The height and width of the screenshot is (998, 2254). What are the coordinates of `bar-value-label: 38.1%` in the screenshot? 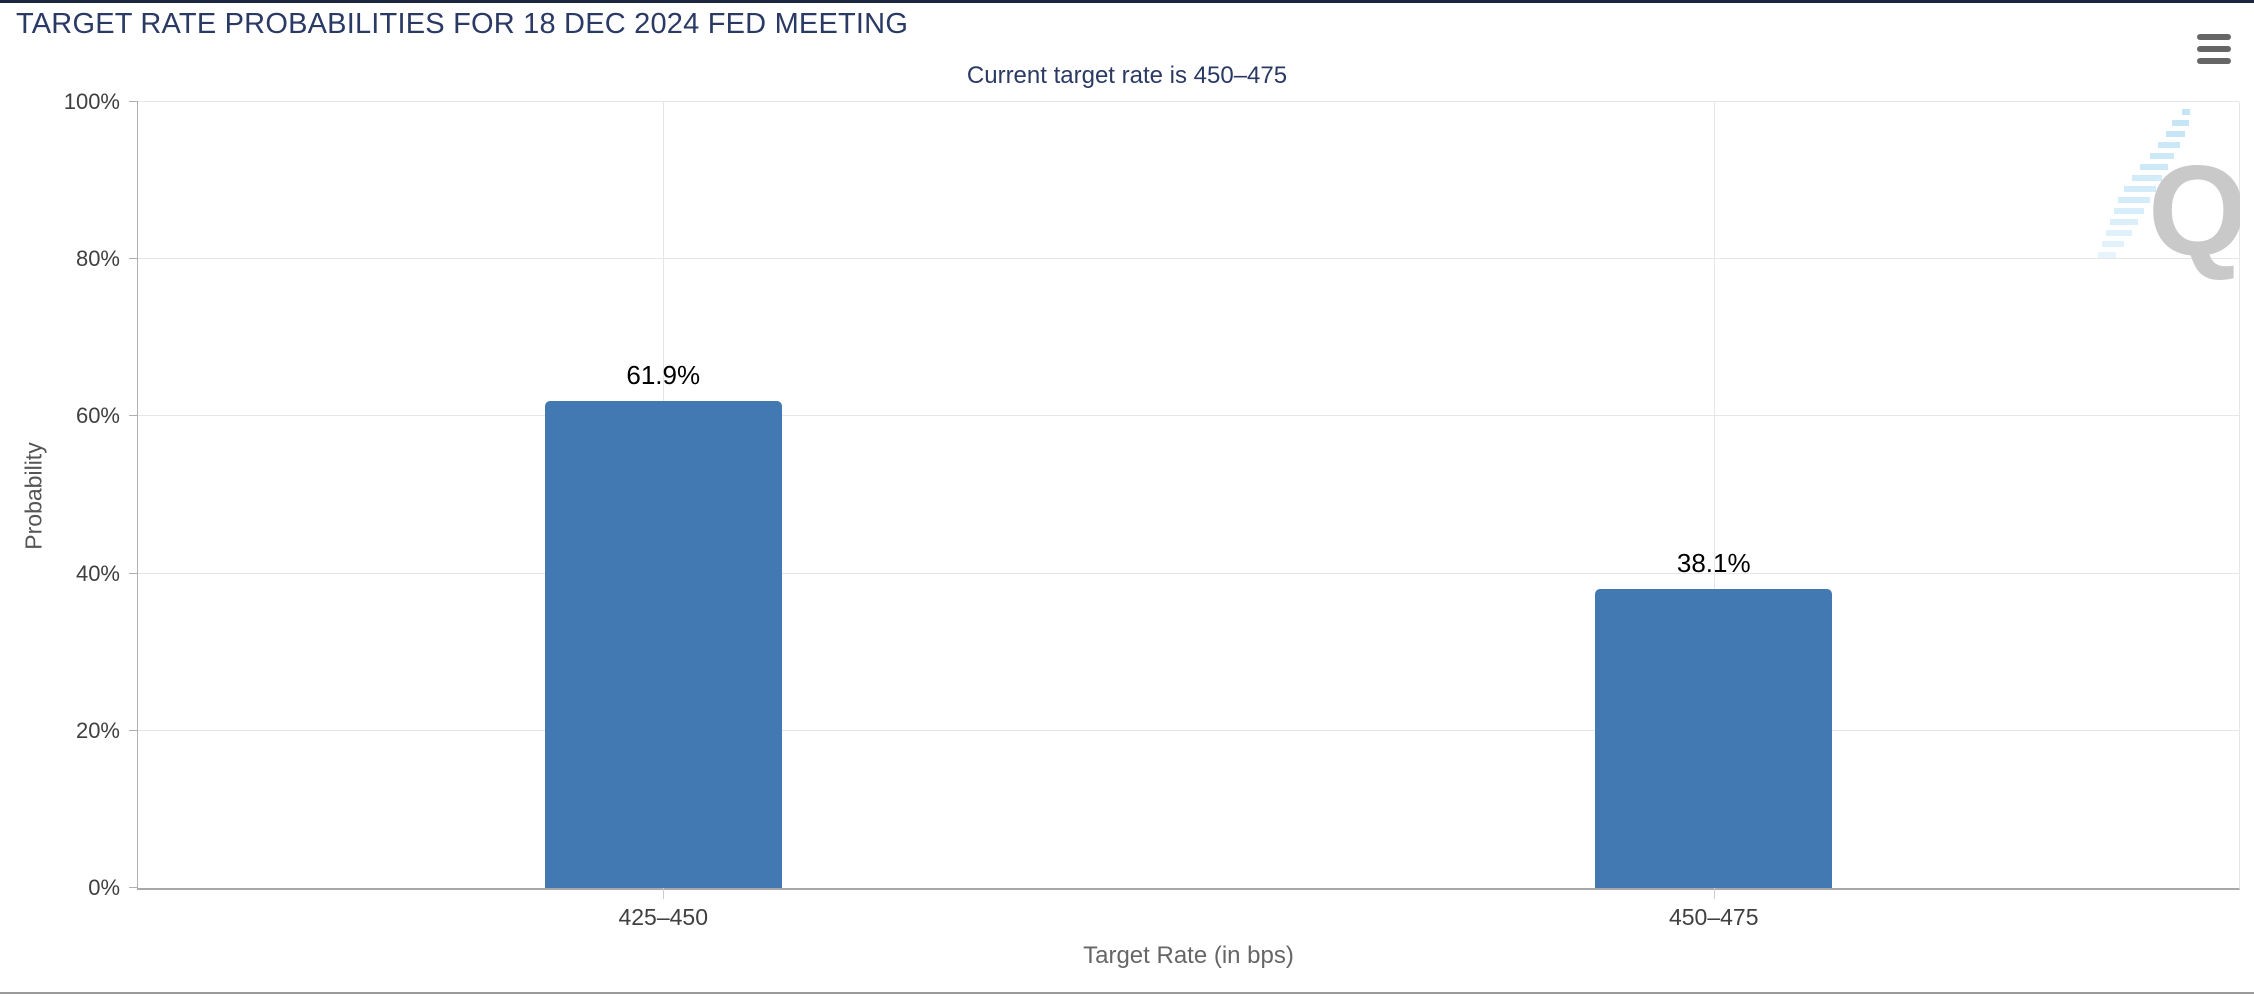 It's located at (1713, 562).